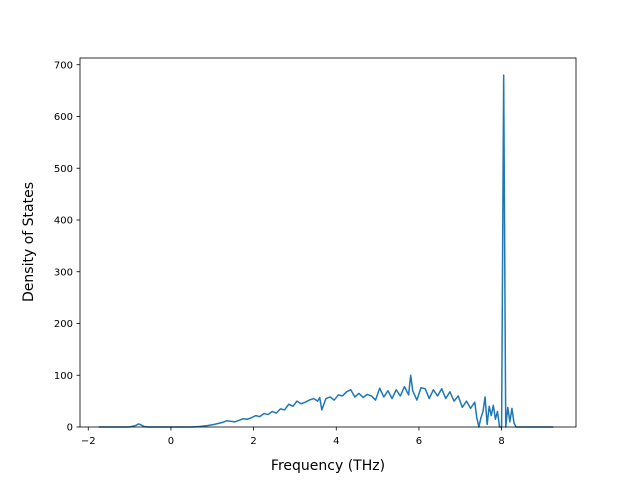  Describe the element at coordinates (501, 441) in the screenshot. I see `x-tick-label: 8` at that location.